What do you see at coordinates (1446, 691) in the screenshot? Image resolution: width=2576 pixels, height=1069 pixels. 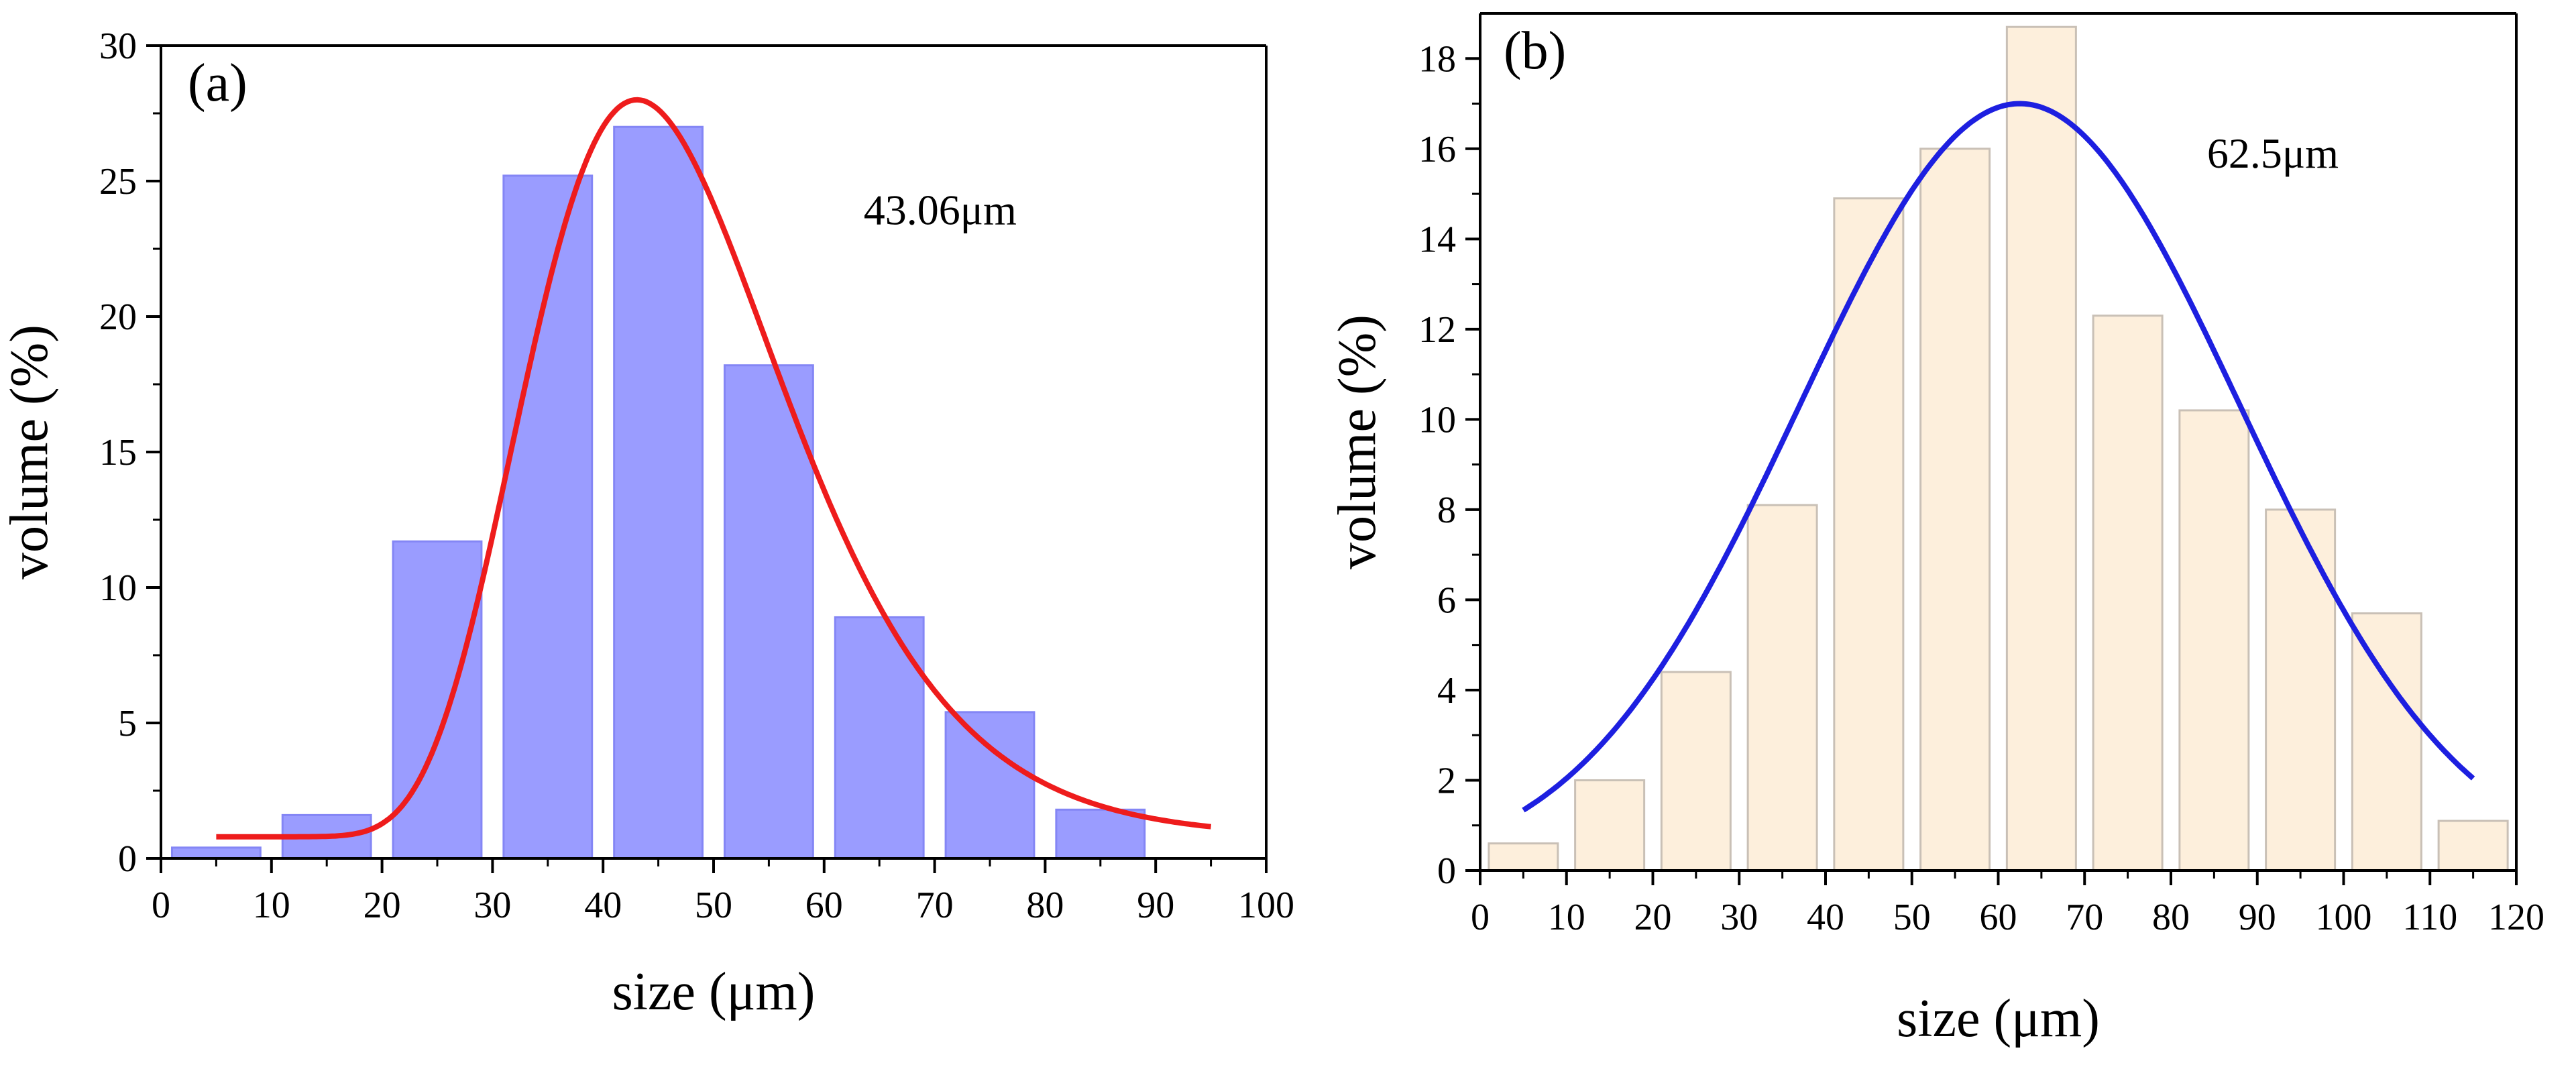 I see `y-tick-label: 4` at bounding box center [1446, 691].